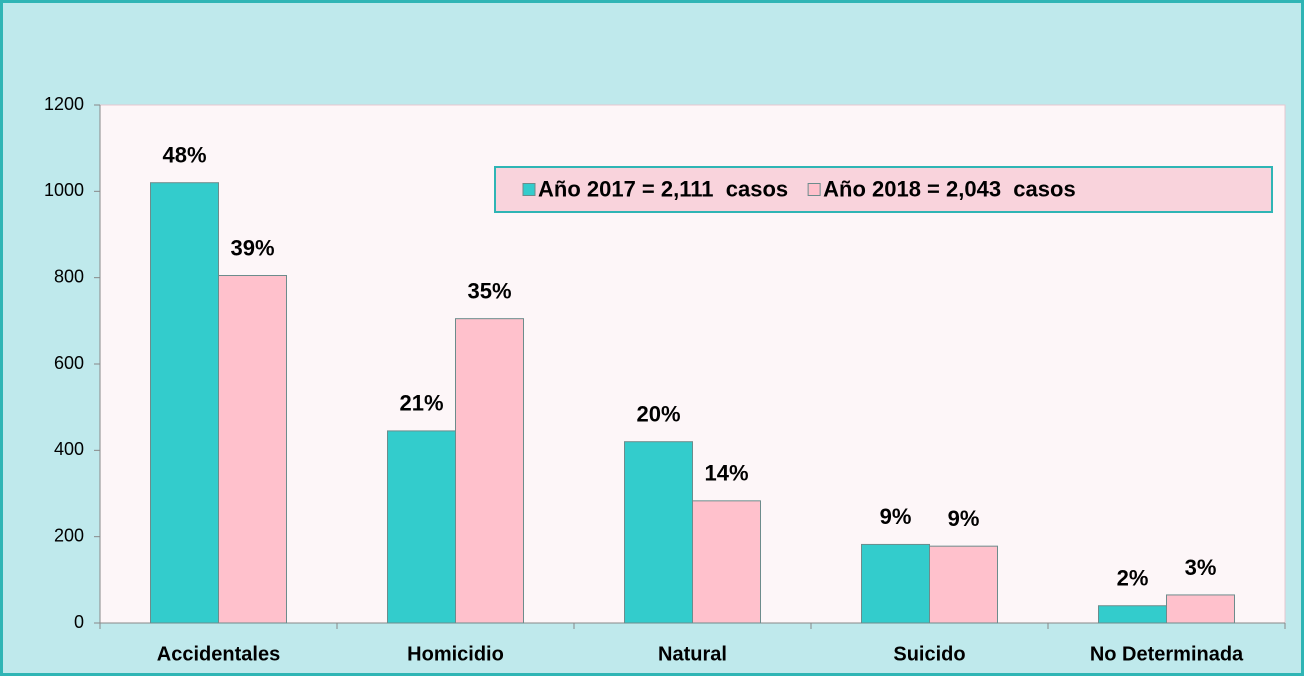 The height and width of the screenshot is (676, 1304). I want to click on value-label: 35%, so click(489, 290).